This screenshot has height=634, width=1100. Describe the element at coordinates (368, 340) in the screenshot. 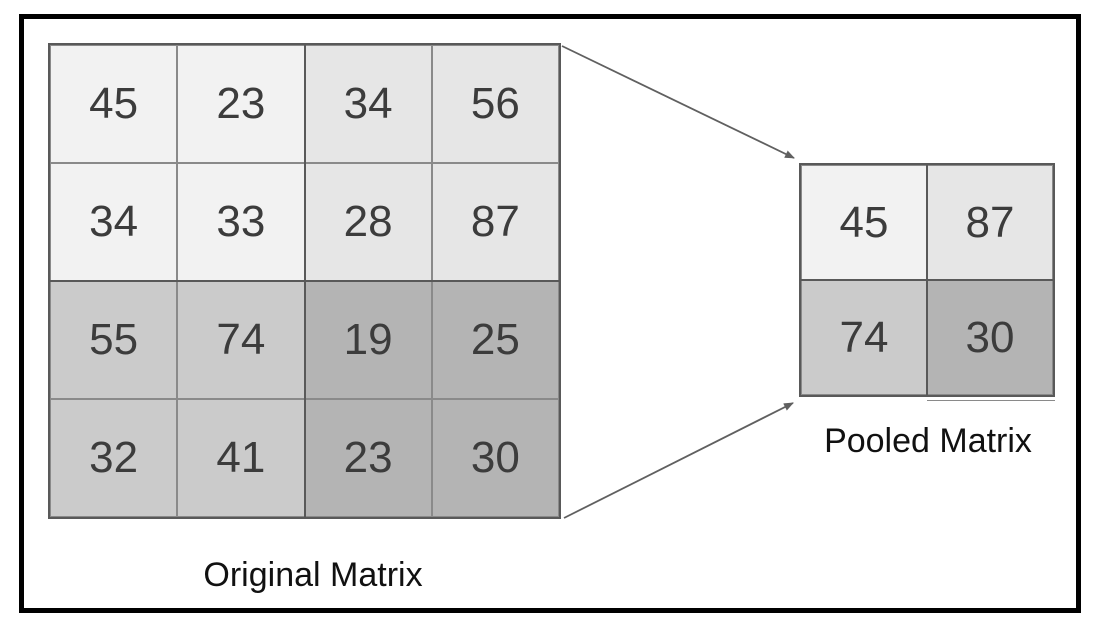

I see `matrix-cell: 19` at that location.